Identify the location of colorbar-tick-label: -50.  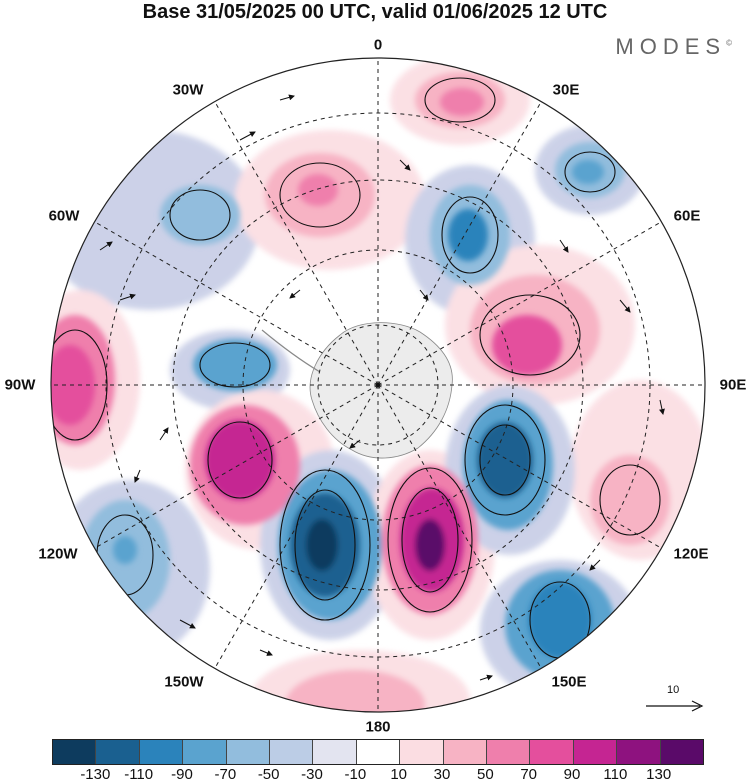
(268, 774).